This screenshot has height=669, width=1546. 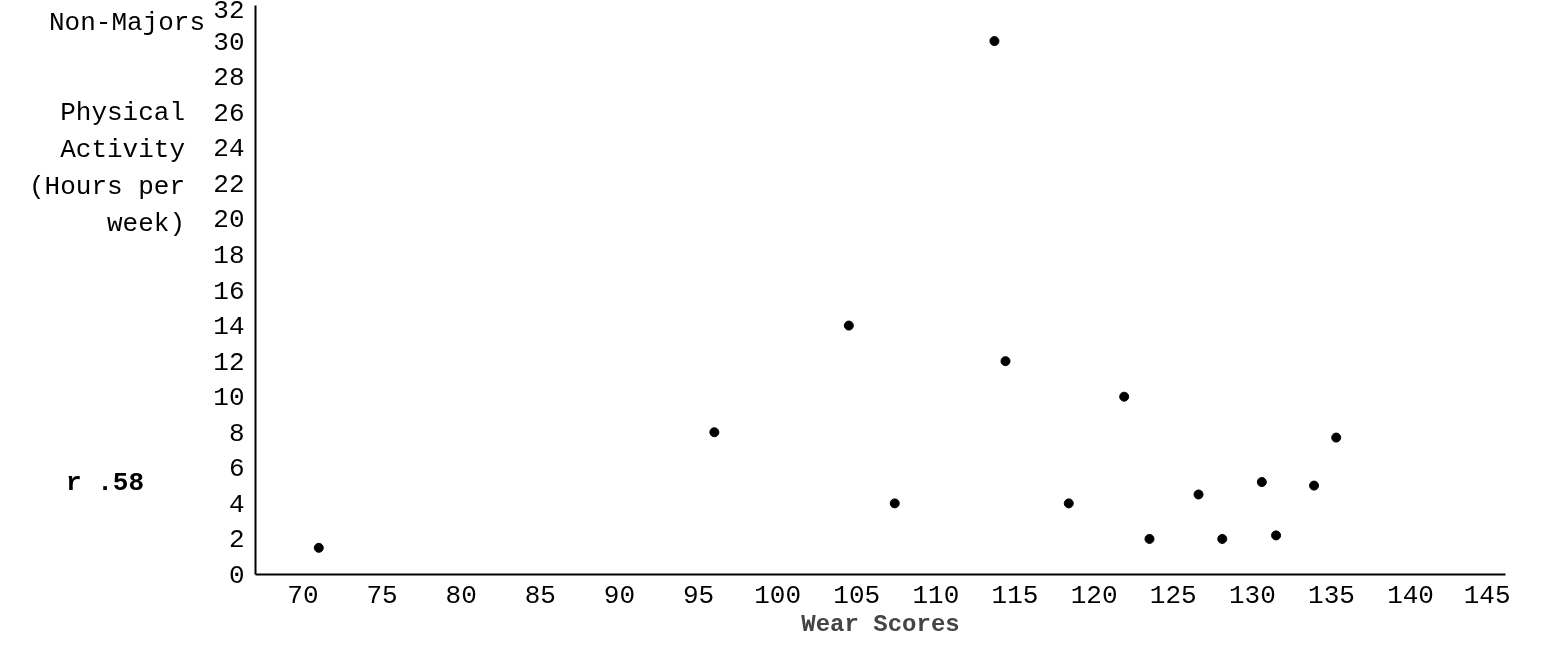 I want to click on y-tick-label: 24, so click(x=229, y=149).